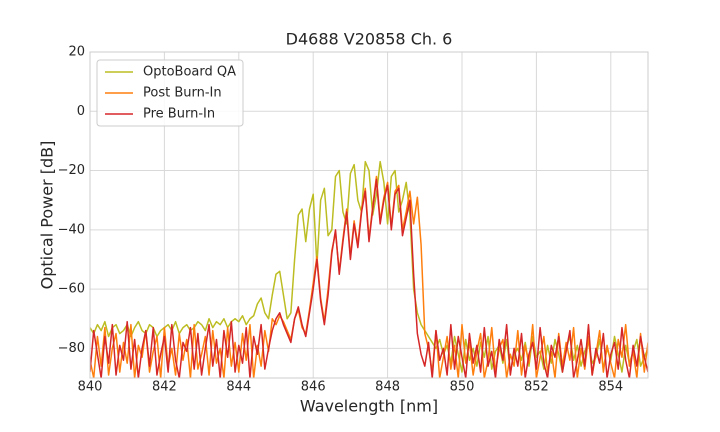  Describe the element at coordinates (90, 387) in the screenshot. I see `x-tick-label: 840` at that location.